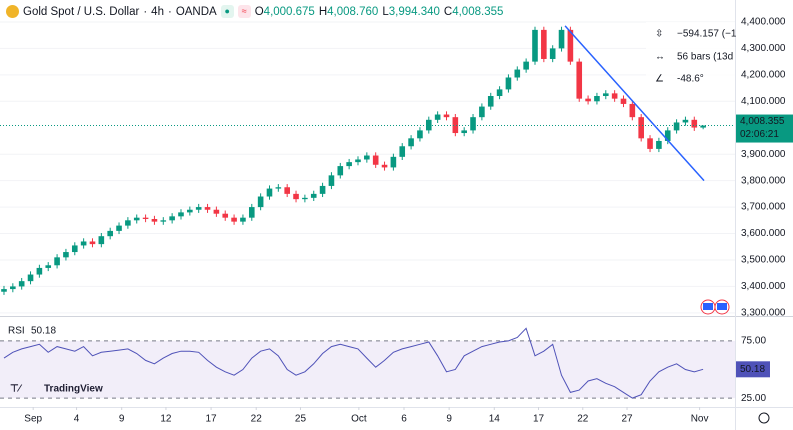 The image size is (793, 430). I want to click on x-tick-label: 25, so click(301, 419).